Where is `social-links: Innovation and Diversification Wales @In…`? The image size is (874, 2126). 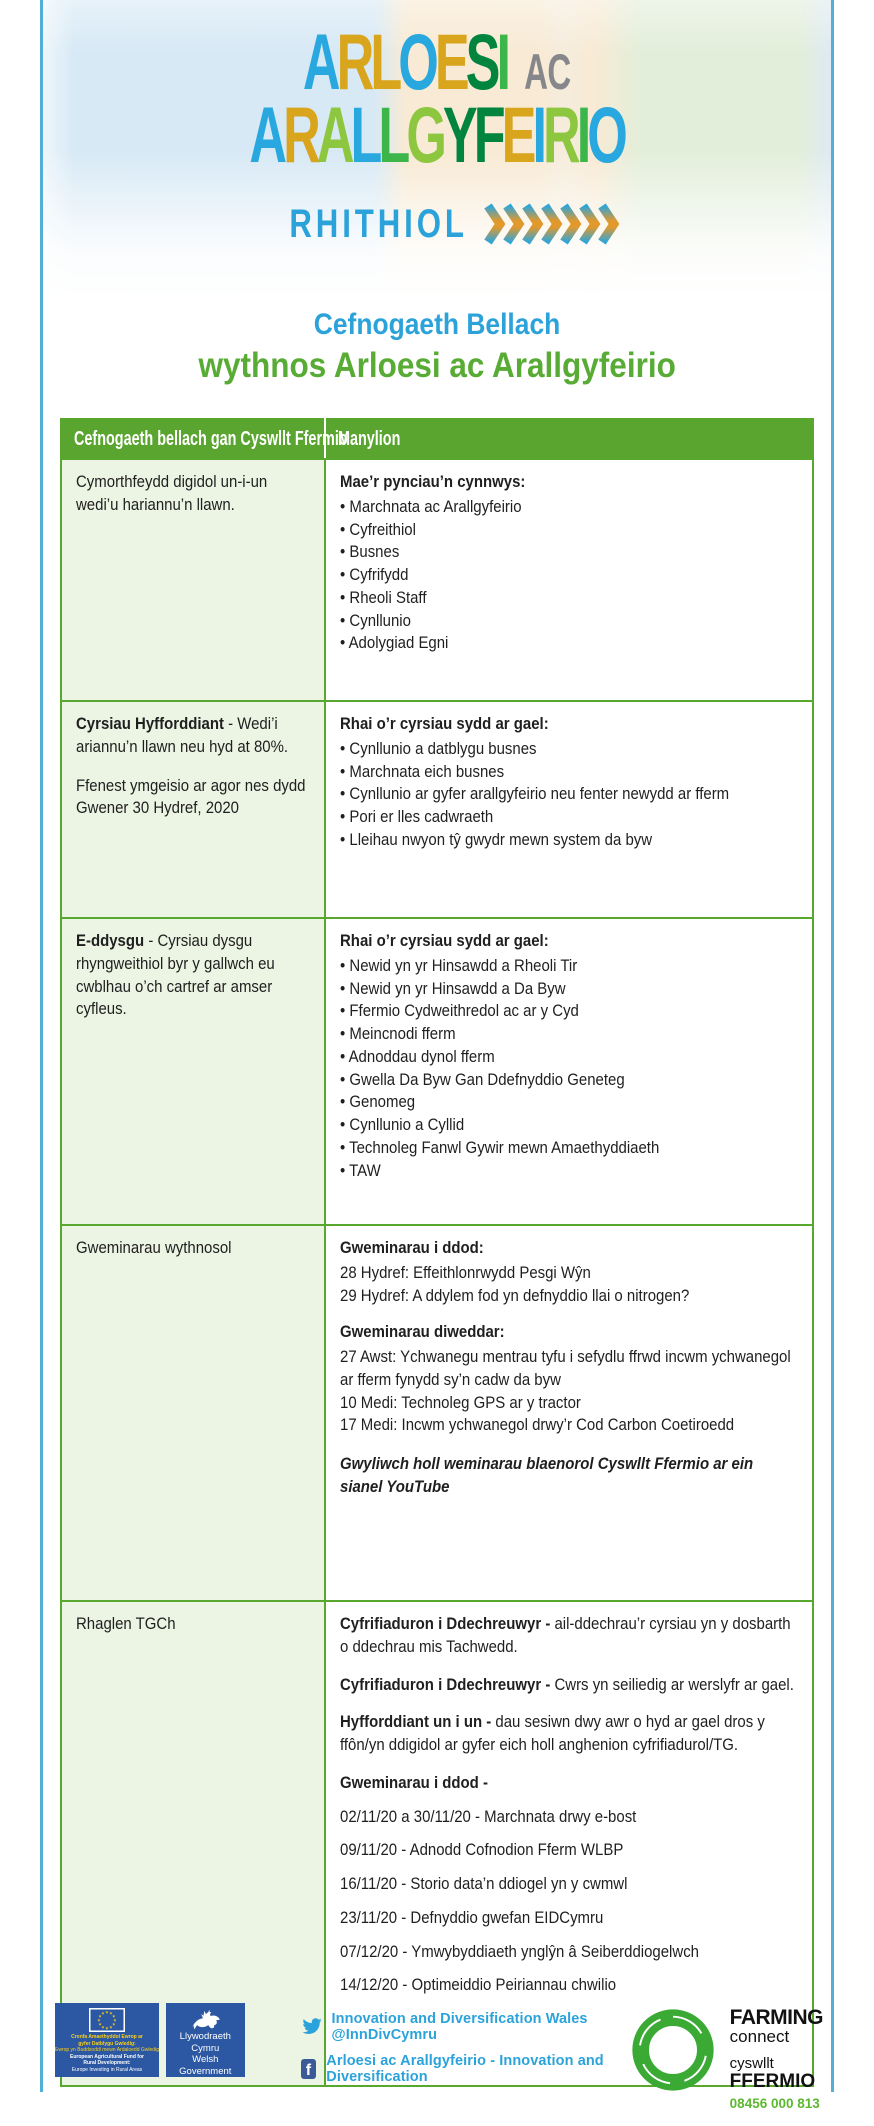
social-links: Innovation and Diversification Wales @In… is located at coordinates (463, 2048).